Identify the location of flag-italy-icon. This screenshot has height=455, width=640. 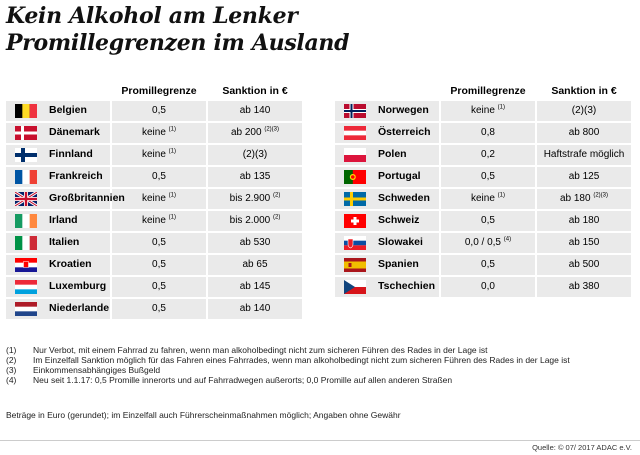
(26, 243).